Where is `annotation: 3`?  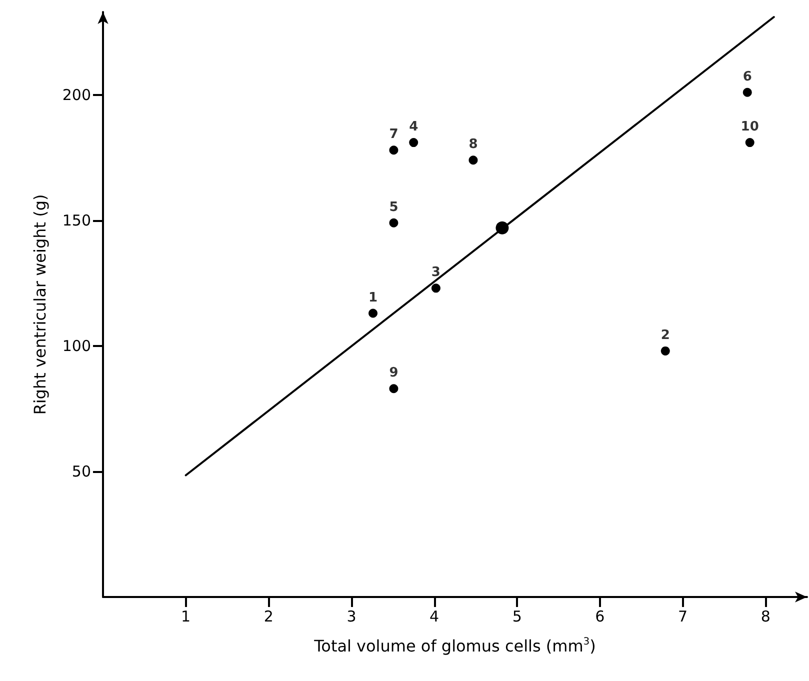 annotation: 3 is located at coordinates (435, 272).